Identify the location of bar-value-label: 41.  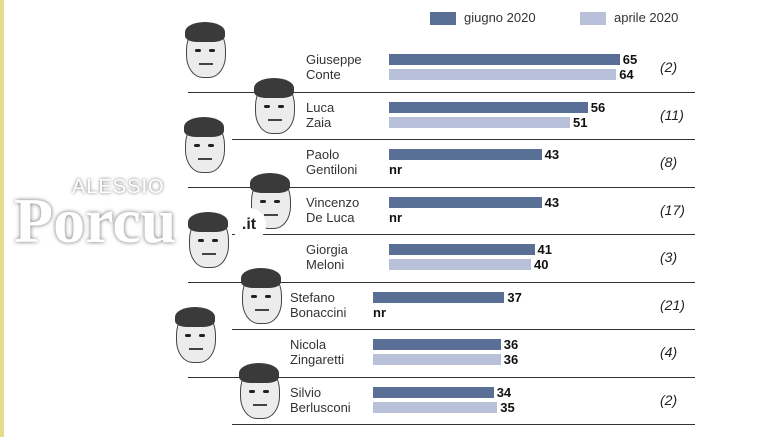
(545, 249).